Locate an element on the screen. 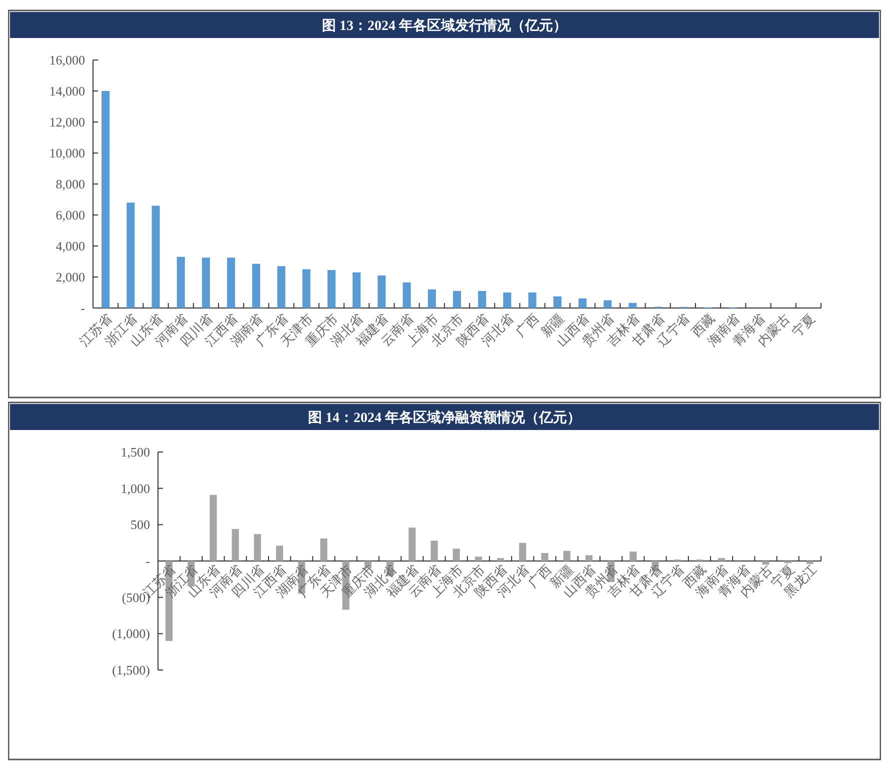 This screenshot has width=889, height=776. y-tick-label: 10,000 is located at coordinates (67, 153).